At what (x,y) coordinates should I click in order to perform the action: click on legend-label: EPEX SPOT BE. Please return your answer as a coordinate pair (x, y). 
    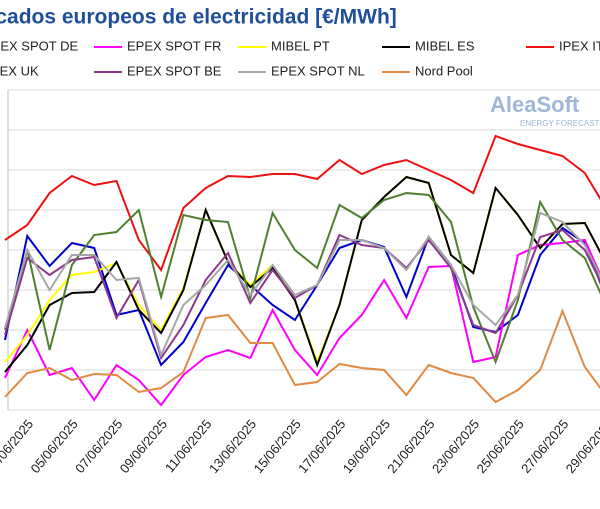
    Looking at the image, I should click on (174, 70).